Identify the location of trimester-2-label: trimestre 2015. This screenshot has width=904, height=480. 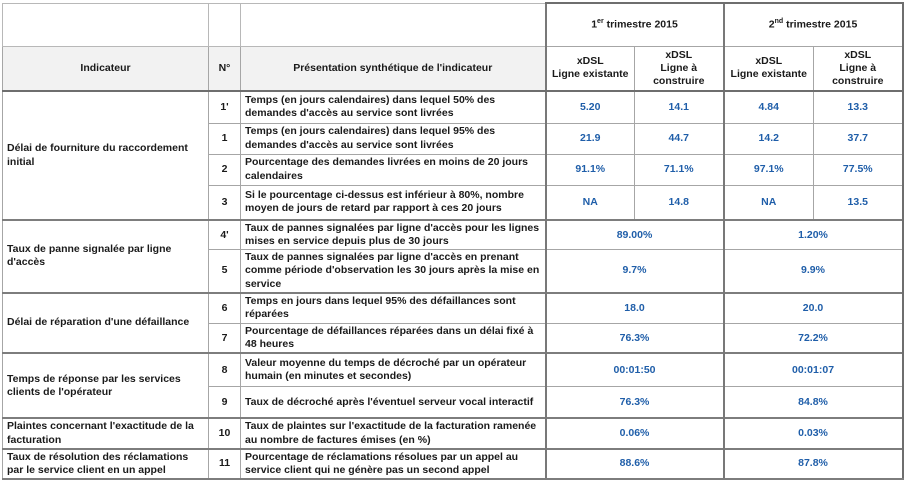
(820, 24).